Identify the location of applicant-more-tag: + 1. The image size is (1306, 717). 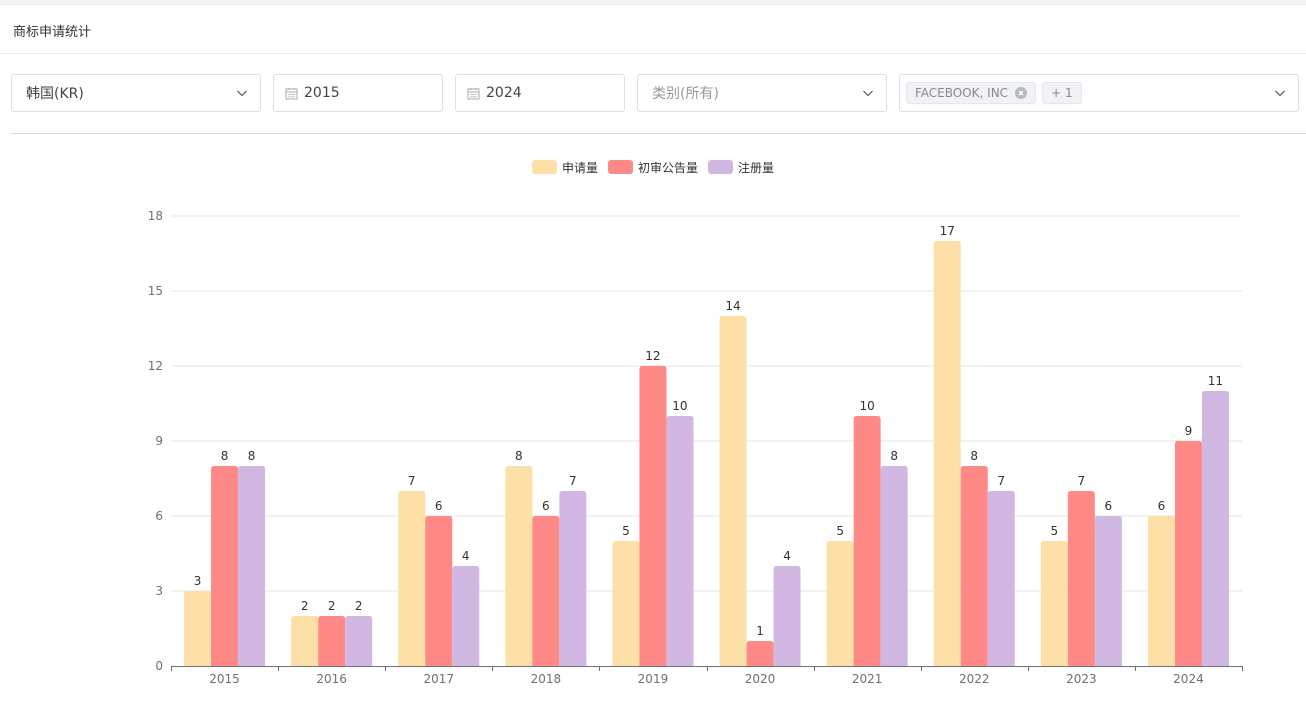
(1062, 93).